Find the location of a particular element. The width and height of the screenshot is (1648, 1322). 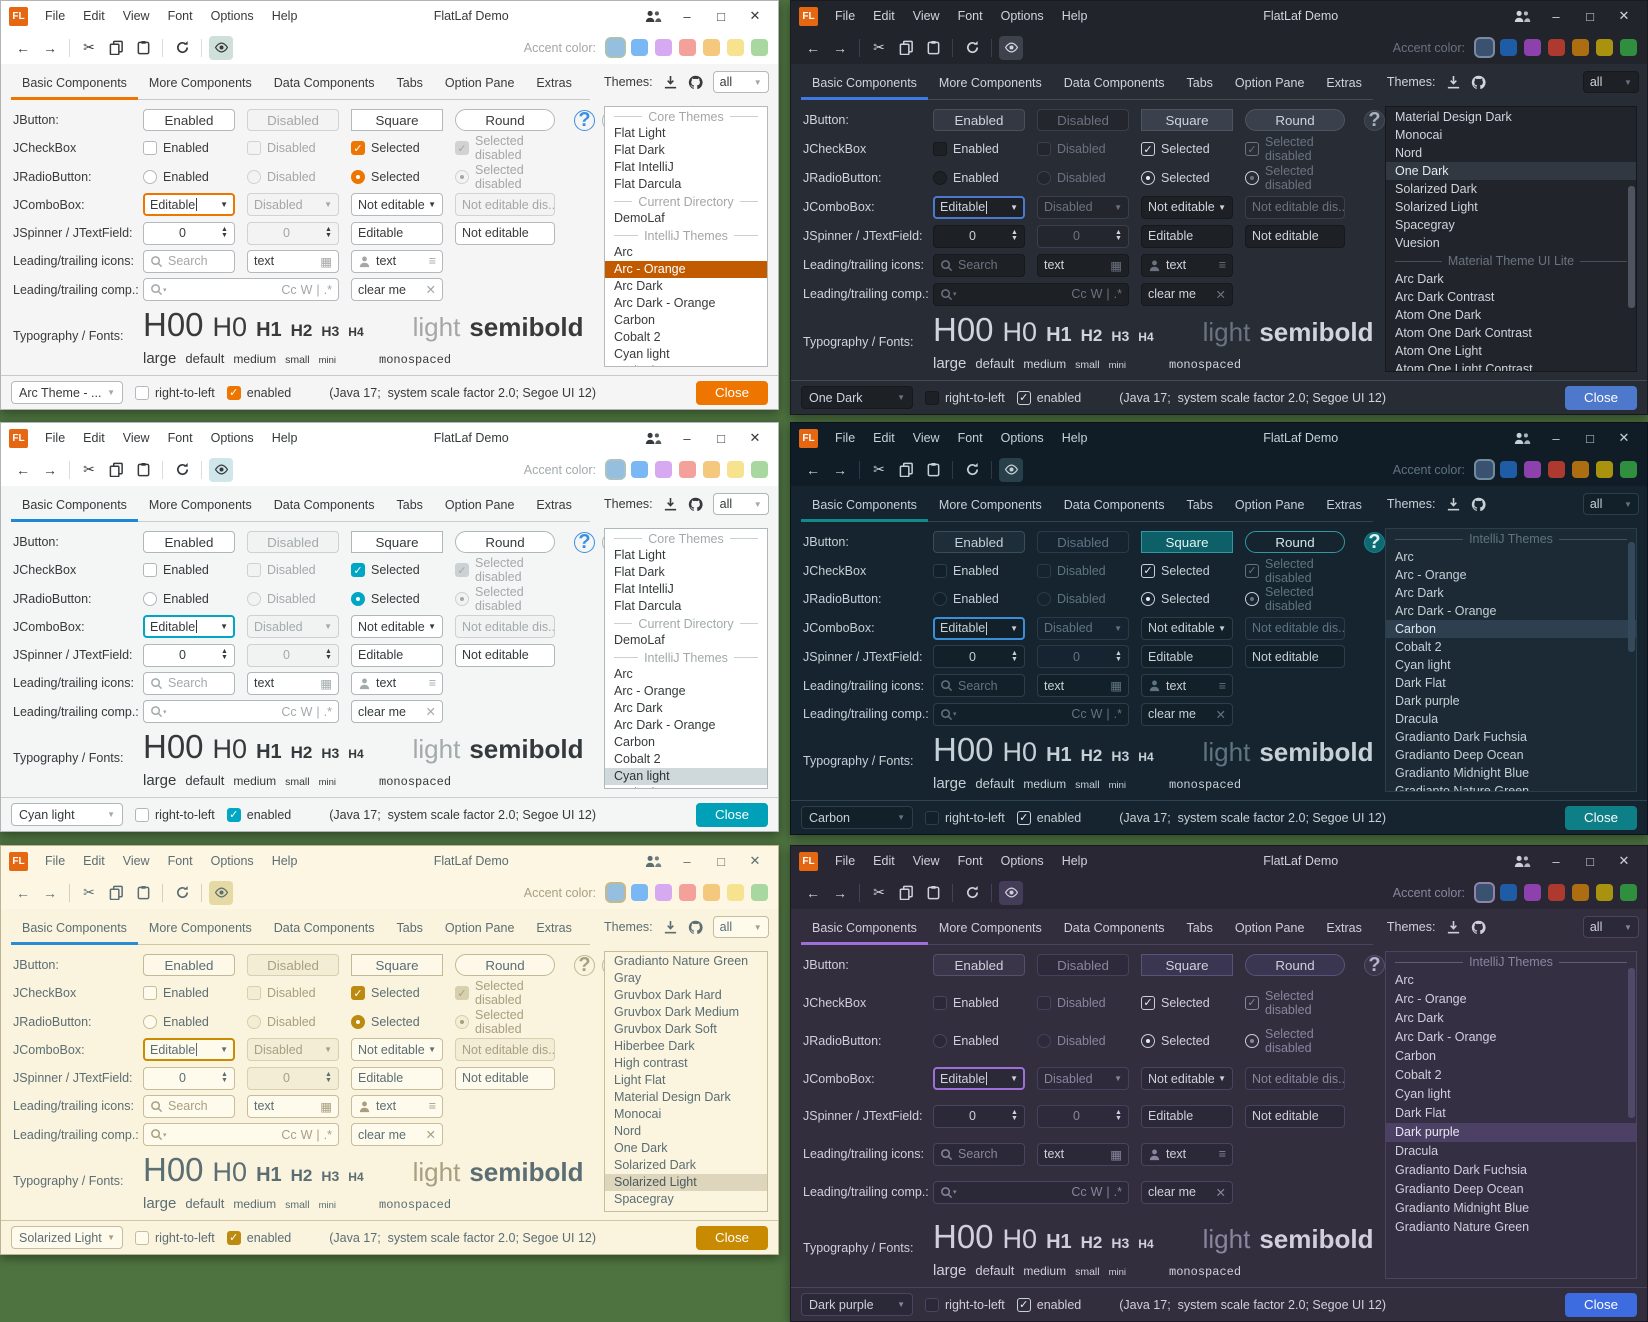

editable-textfield: Editable is located at coordinates (1187, 1116).